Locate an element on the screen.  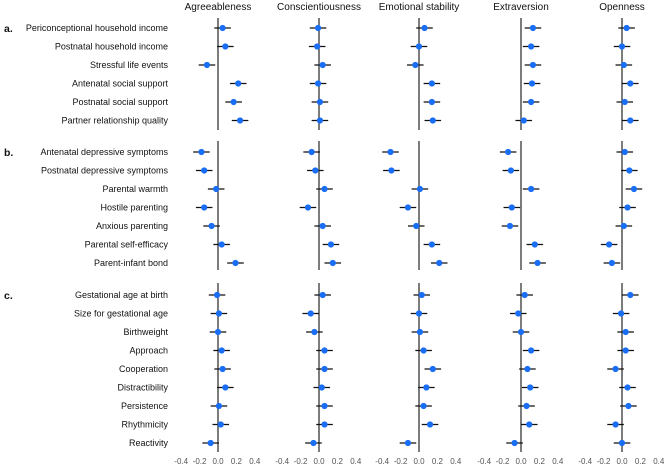
row-label: Antenatal social support is located at coordinates (120, 84).